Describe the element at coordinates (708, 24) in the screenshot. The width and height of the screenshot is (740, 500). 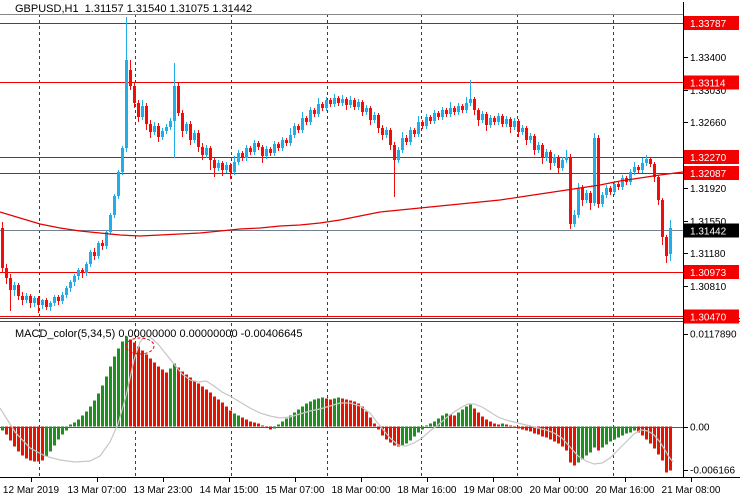
I see `price-line-label: 1.33787` at that location.